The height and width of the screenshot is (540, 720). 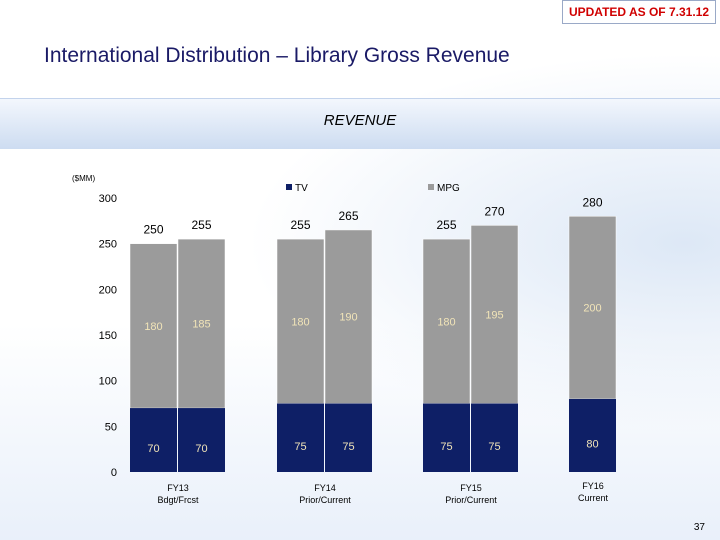 What do you see at coordinates (178, 488) in the screenshot?
I see `category-label: FY13` at bounding box center [178, 488].